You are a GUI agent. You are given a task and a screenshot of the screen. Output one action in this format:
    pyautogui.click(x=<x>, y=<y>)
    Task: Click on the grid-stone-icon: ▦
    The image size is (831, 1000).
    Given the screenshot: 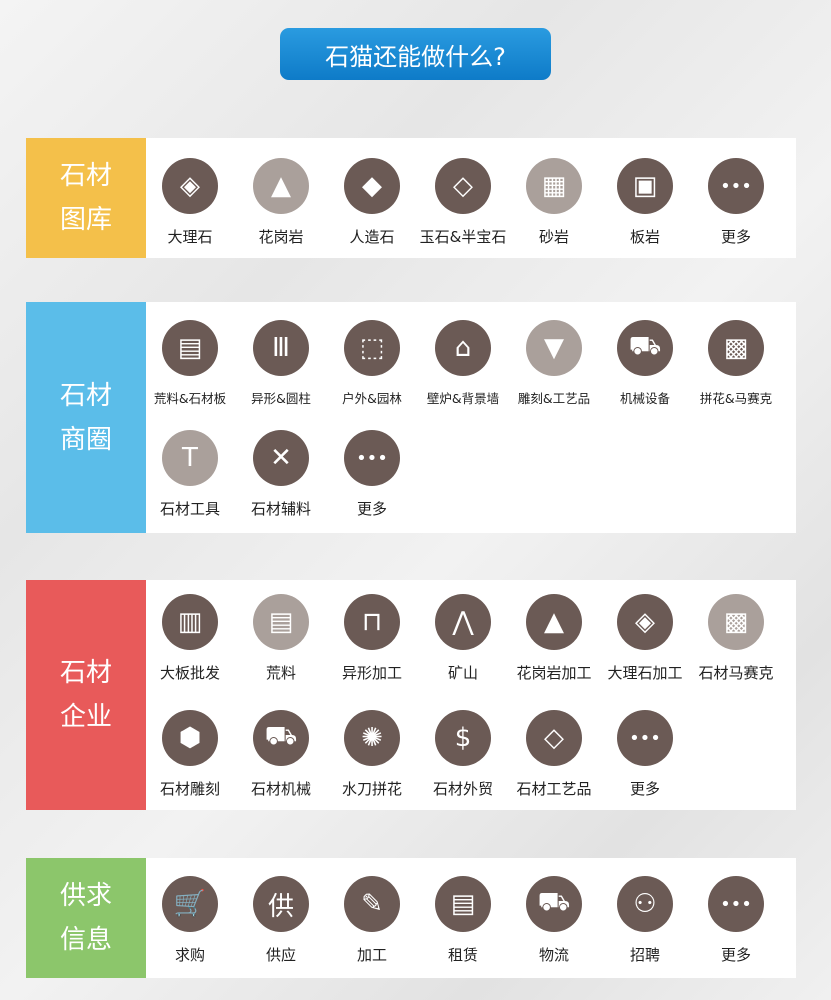 What is the action you would take?
    pyautogui.click(x=554, y=186)
    